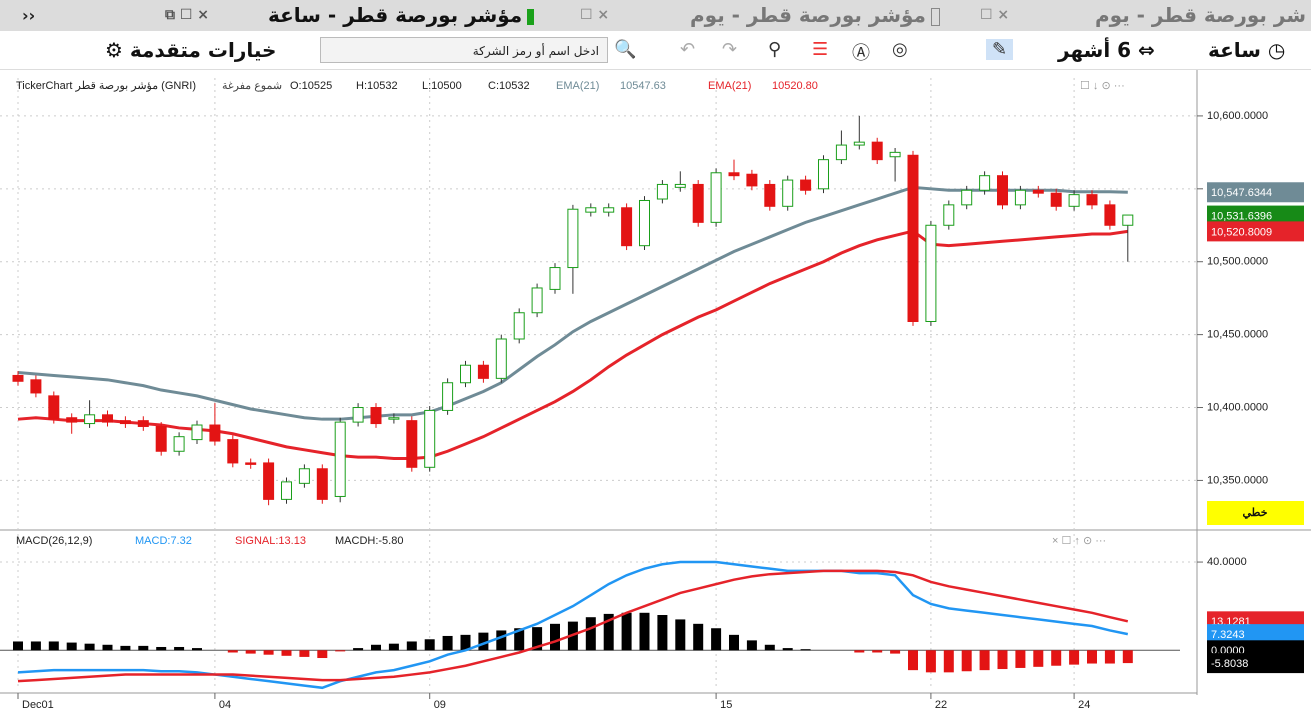 Image resolution: width=1311 pixels, height=717 pixels. What do you see at coordinates (187, 15) in the screenshot?
I see `tab-controls: × ☐ ⧉` at bounding box center [187, 15].